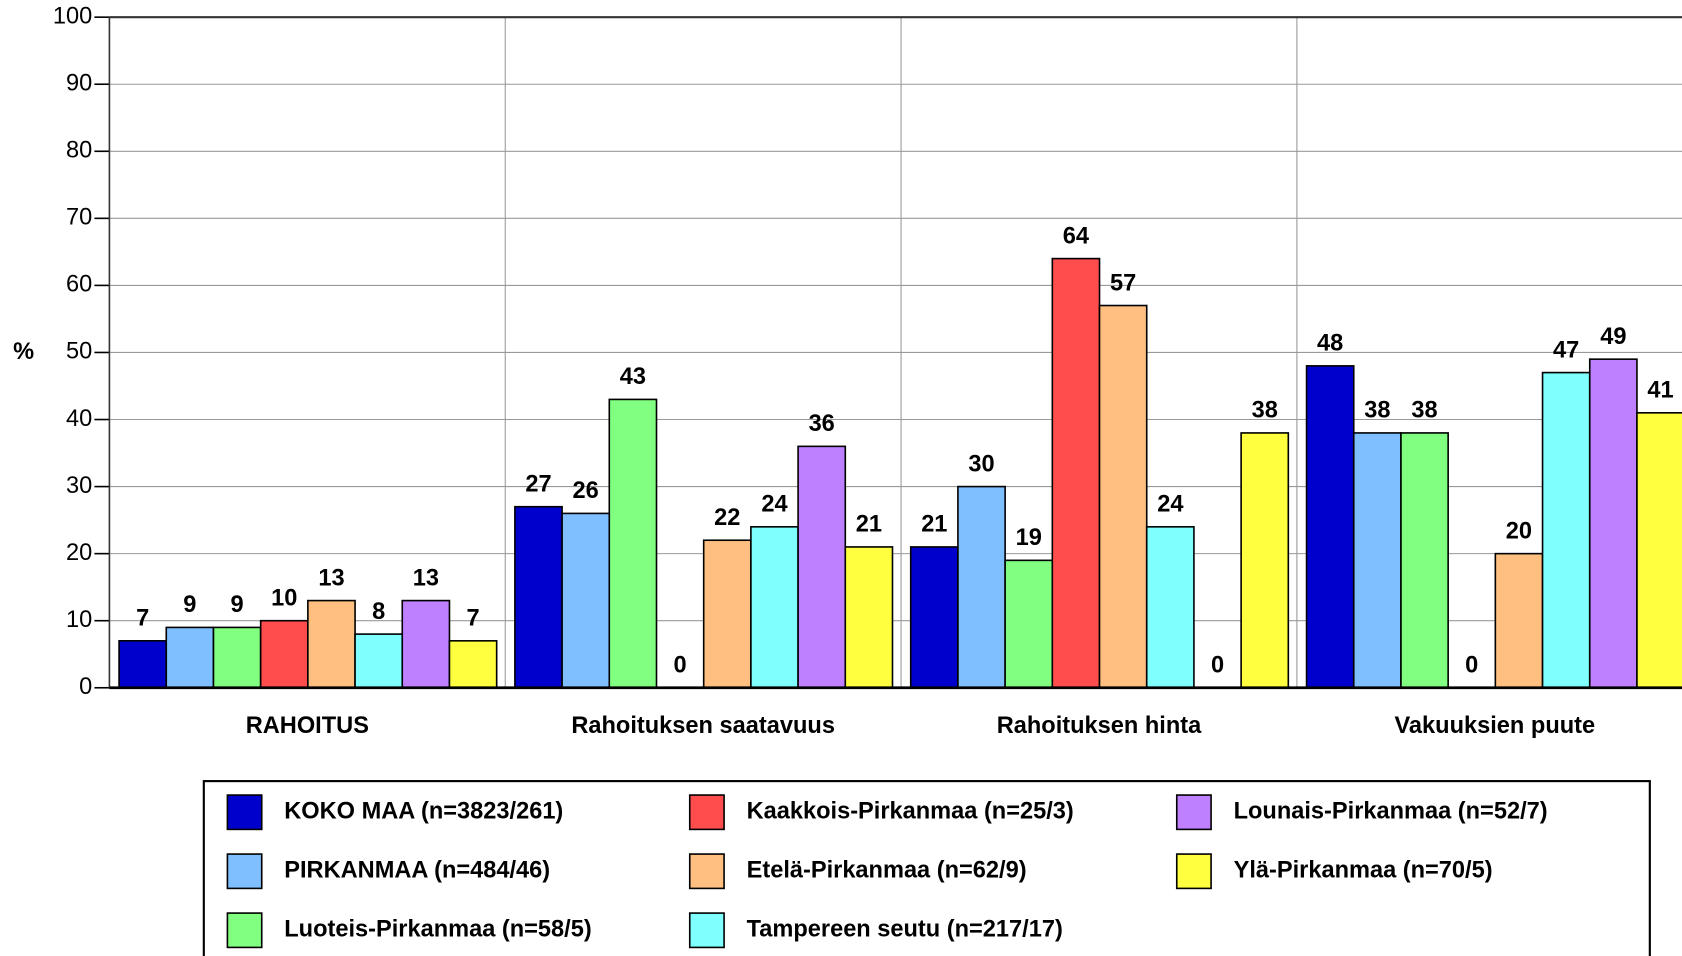  Describe the element at coordinates (1123, 283) in the screenshot. I see `value-label: 57` at that location.